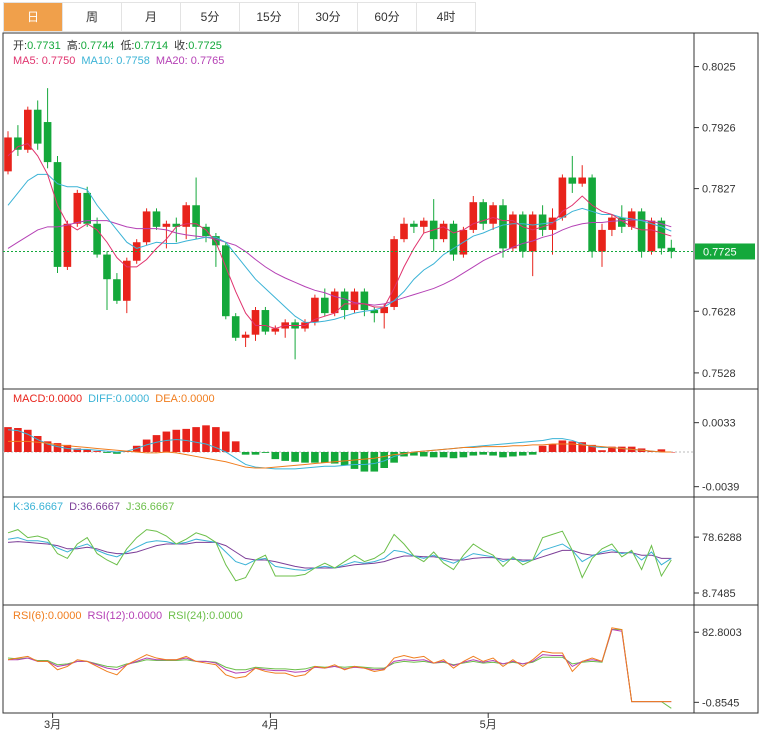  I want to click on ma-info-part: 0.7758, so click(133, 61).